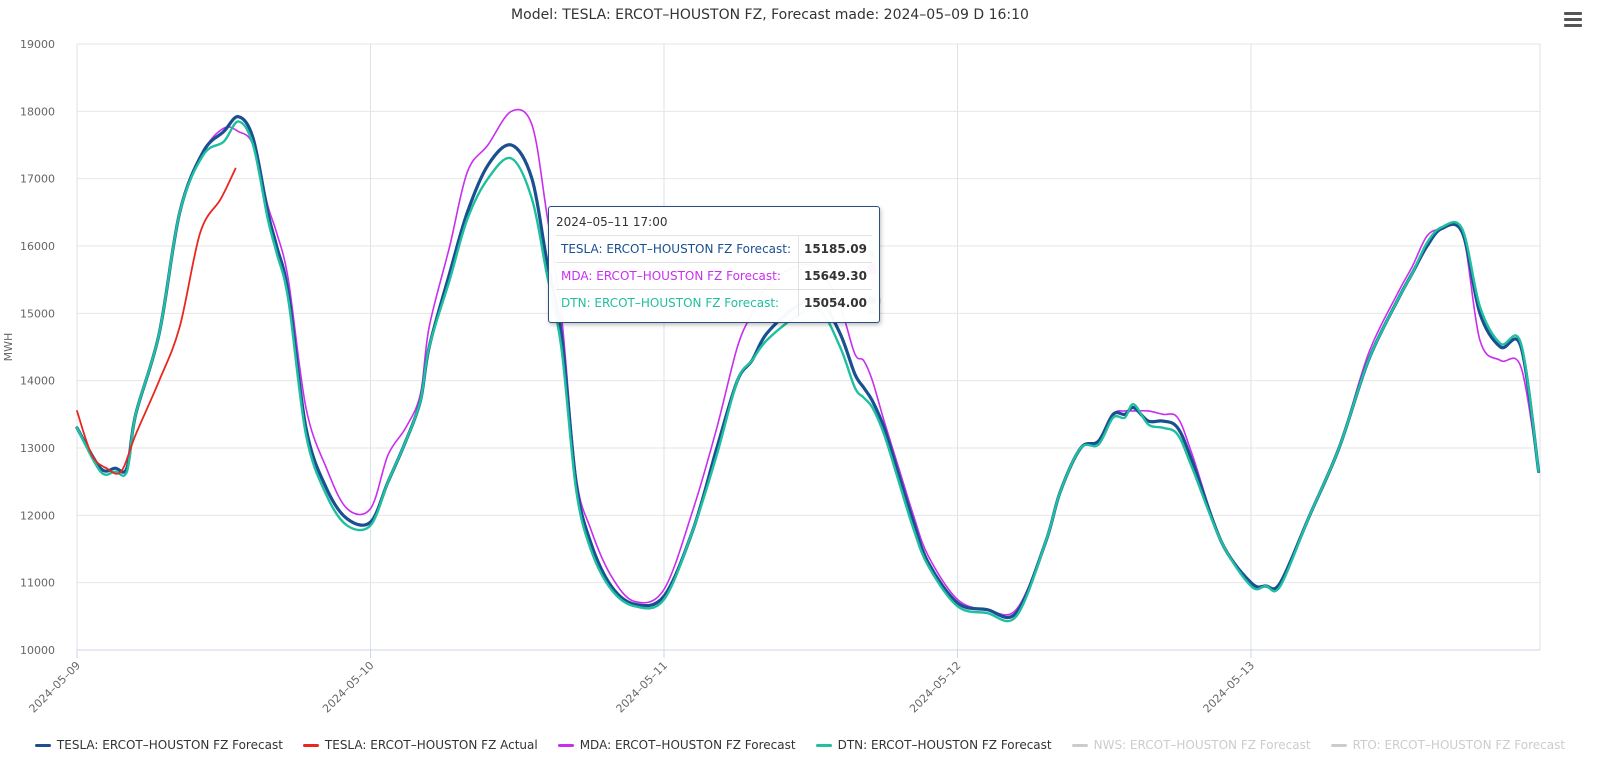 Image resolution: width=1600 pixels, height=778 pixels. Describe the element at coordinates (834, 249) in the screenshot. I see `tooltip-value: 15185.09` at that location.